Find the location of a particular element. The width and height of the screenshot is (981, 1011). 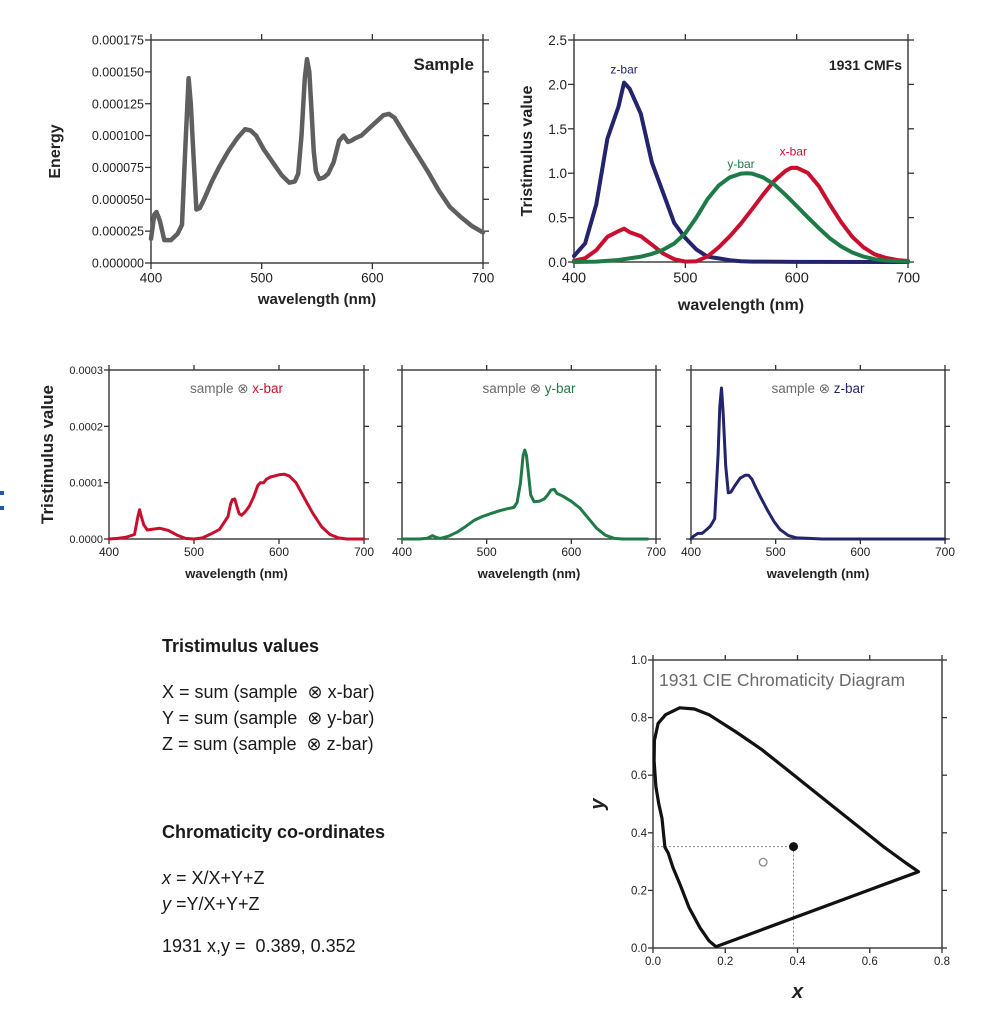

chart-title: 1931 CMFs is located at coordinates (865, 65).